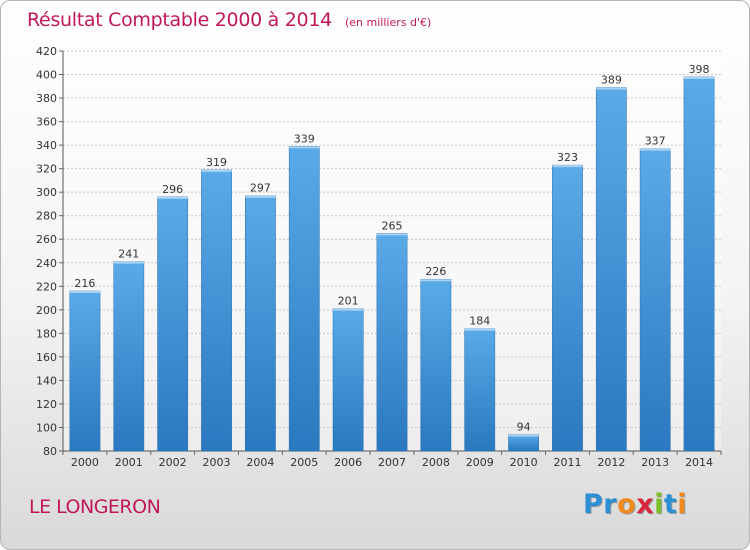 Image resolution: width=750 pixels, height=550 pixels. Describe the element at coordinates (388, 22) in the screenshot. I see `chart-subtitle: (en milliers d'€)` at that location.